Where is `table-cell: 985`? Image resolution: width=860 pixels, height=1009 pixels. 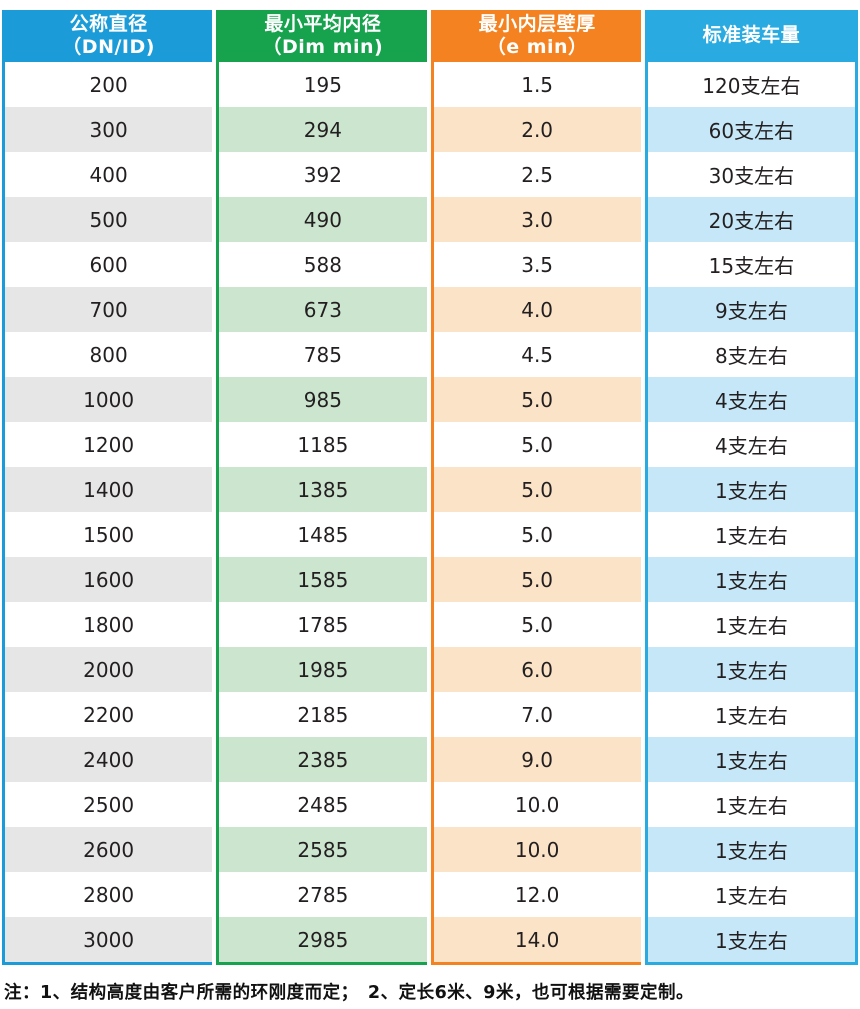
table-cell: 985 is located at coordinates (323, 399).